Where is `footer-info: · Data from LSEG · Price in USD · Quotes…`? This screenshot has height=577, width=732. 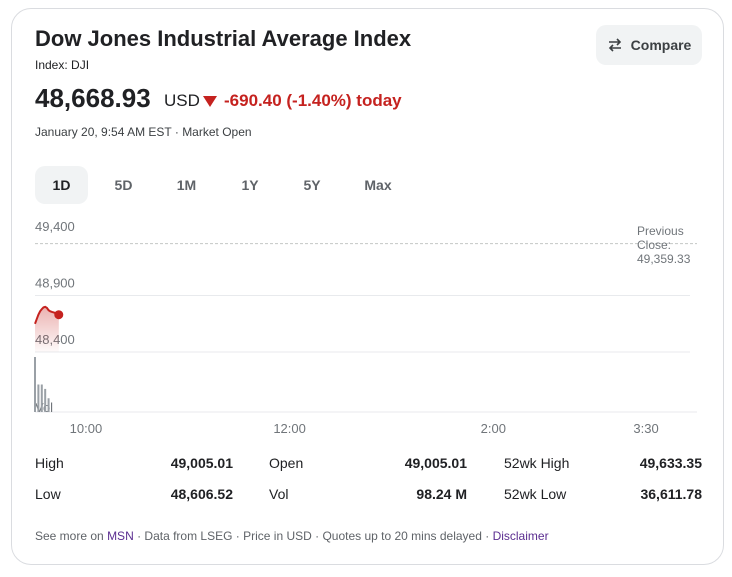
footer-info: · Data from LSEG · Price in USD · Quotes… is located at coordinates (313, 536).